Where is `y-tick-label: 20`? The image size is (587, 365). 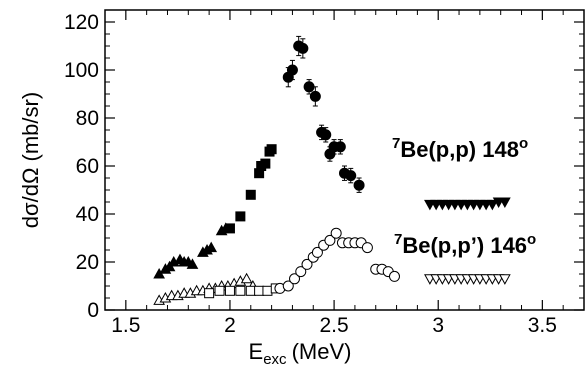 y-tick-label: 20 is located at coordinates (87, 262).